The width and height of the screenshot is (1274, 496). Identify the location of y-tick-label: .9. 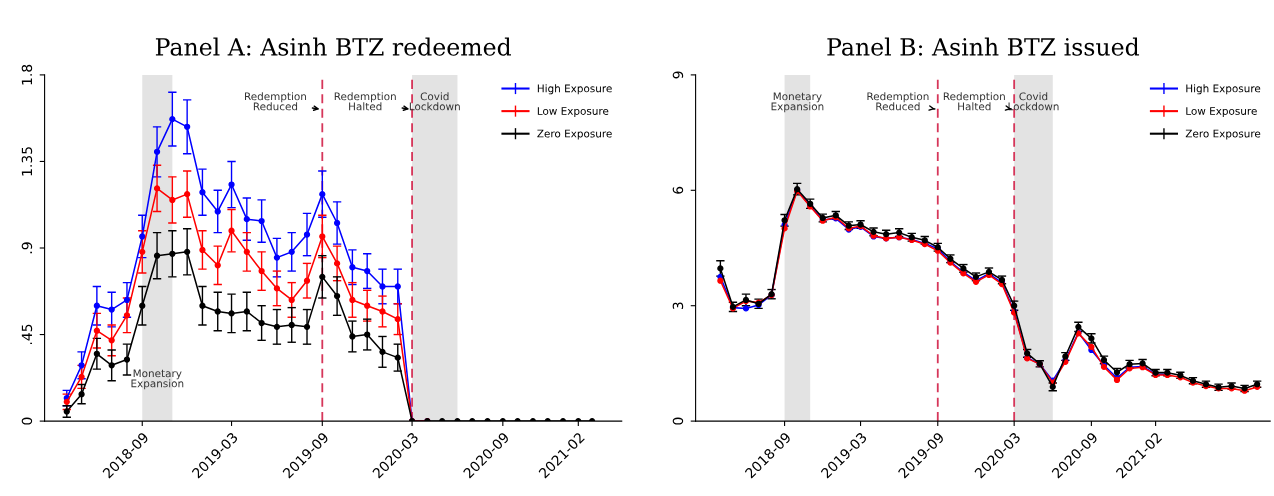
(27, 248).